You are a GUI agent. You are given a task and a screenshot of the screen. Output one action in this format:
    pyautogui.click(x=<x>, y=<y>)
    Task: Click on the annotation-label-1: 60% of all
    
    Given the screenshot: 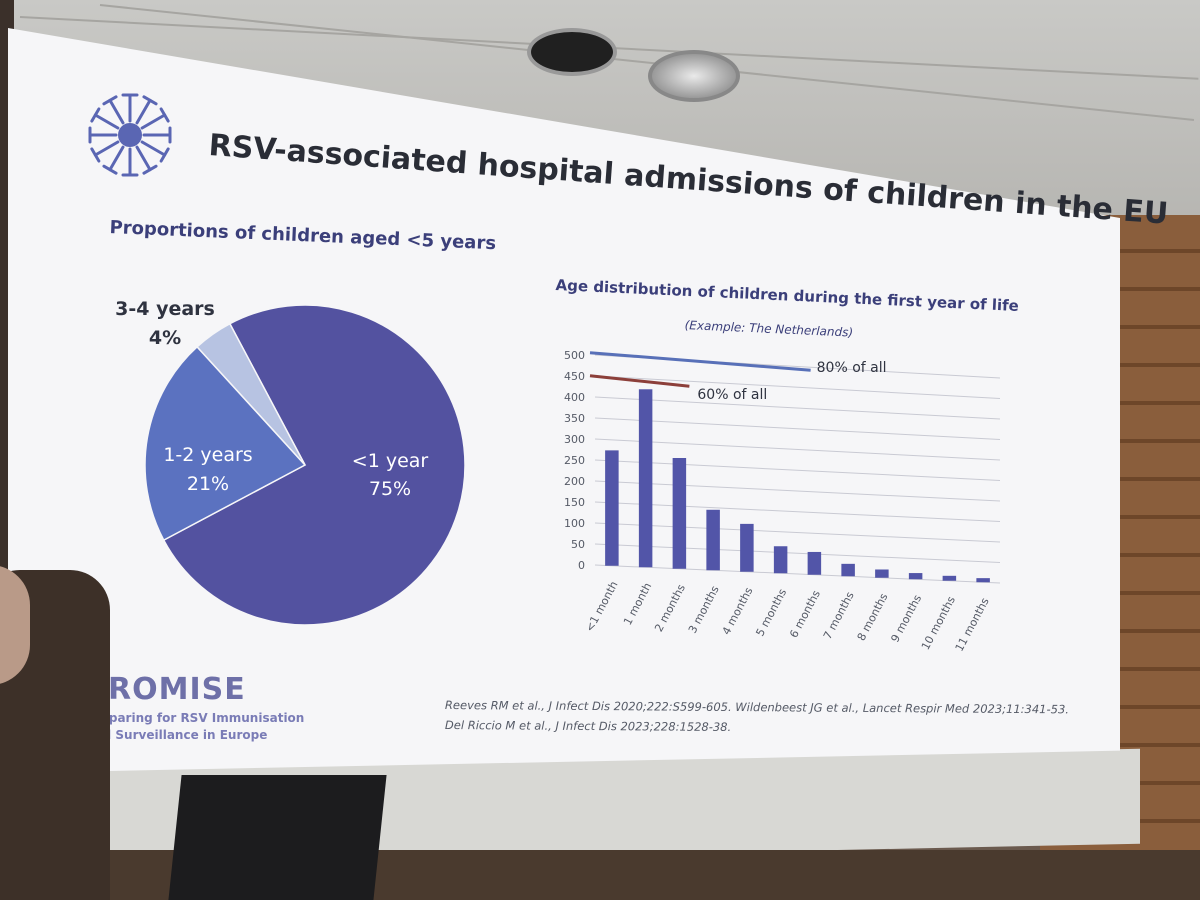 What is the action you would take?
    pyautogui.click(x=732, y=395)
    